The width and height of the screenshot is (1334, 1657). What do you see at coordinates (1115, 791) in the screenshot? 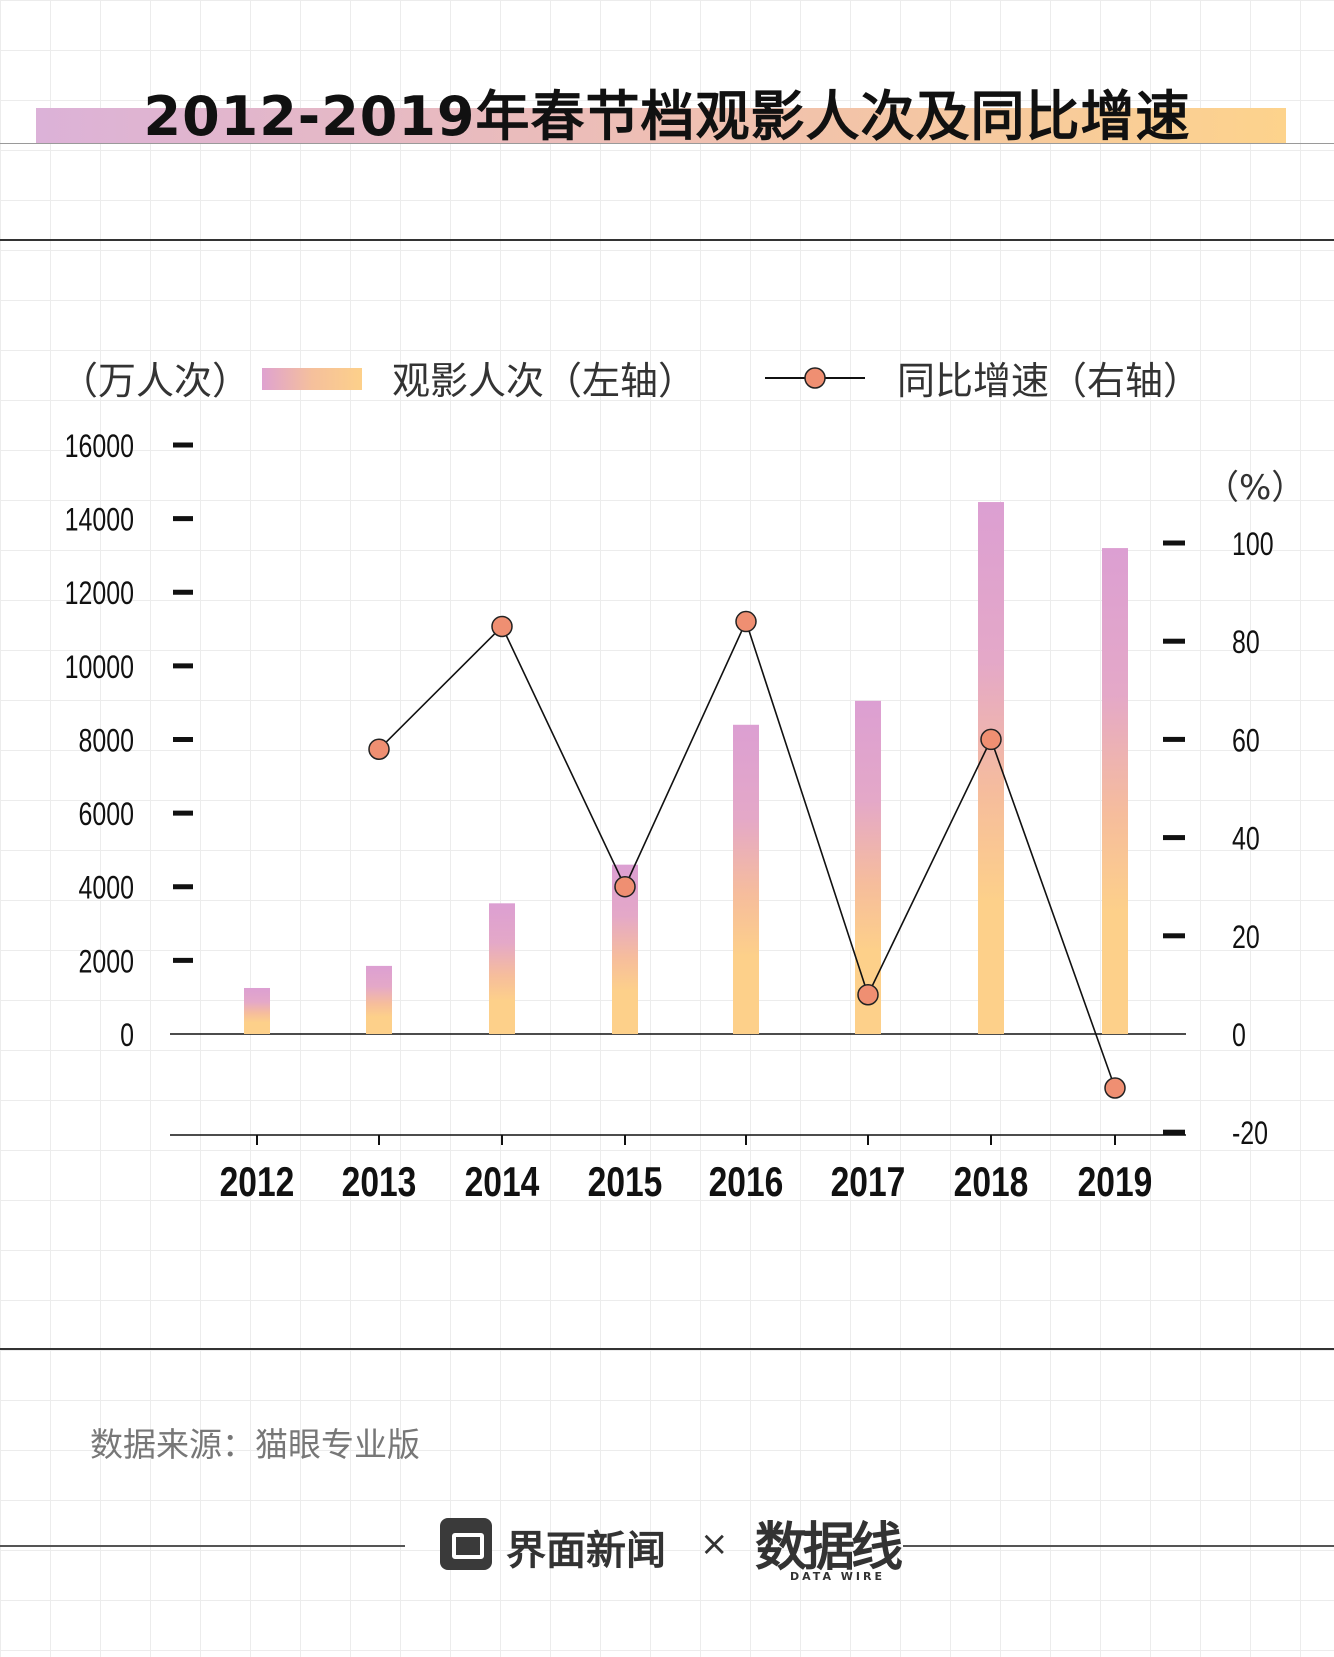
I see `bar-2019` at bounding box center [1115, 791].